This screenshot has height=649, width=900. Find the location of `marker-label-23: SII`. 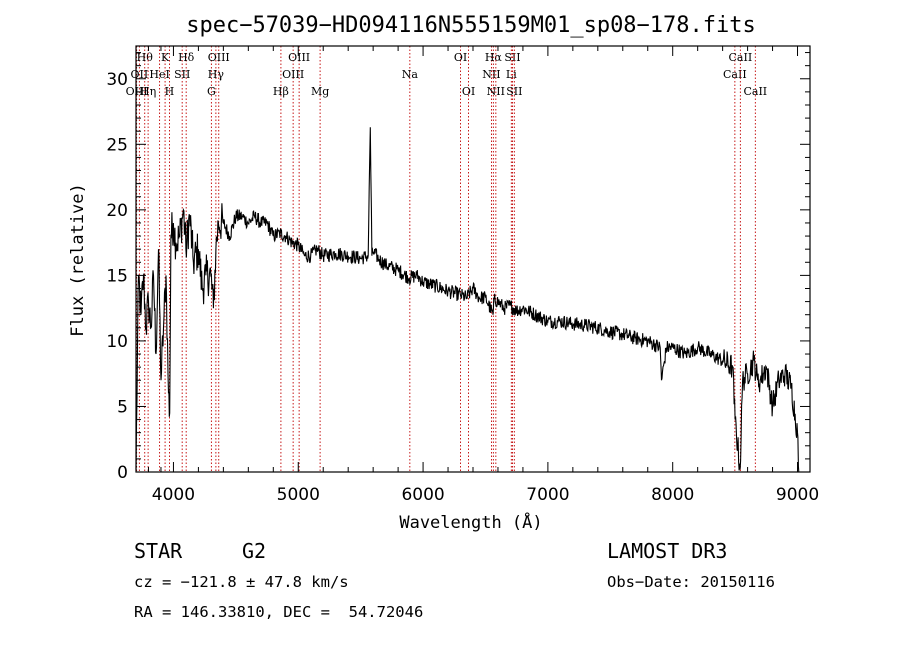

marker-label-23: SII is located at coordinates (512, 57).